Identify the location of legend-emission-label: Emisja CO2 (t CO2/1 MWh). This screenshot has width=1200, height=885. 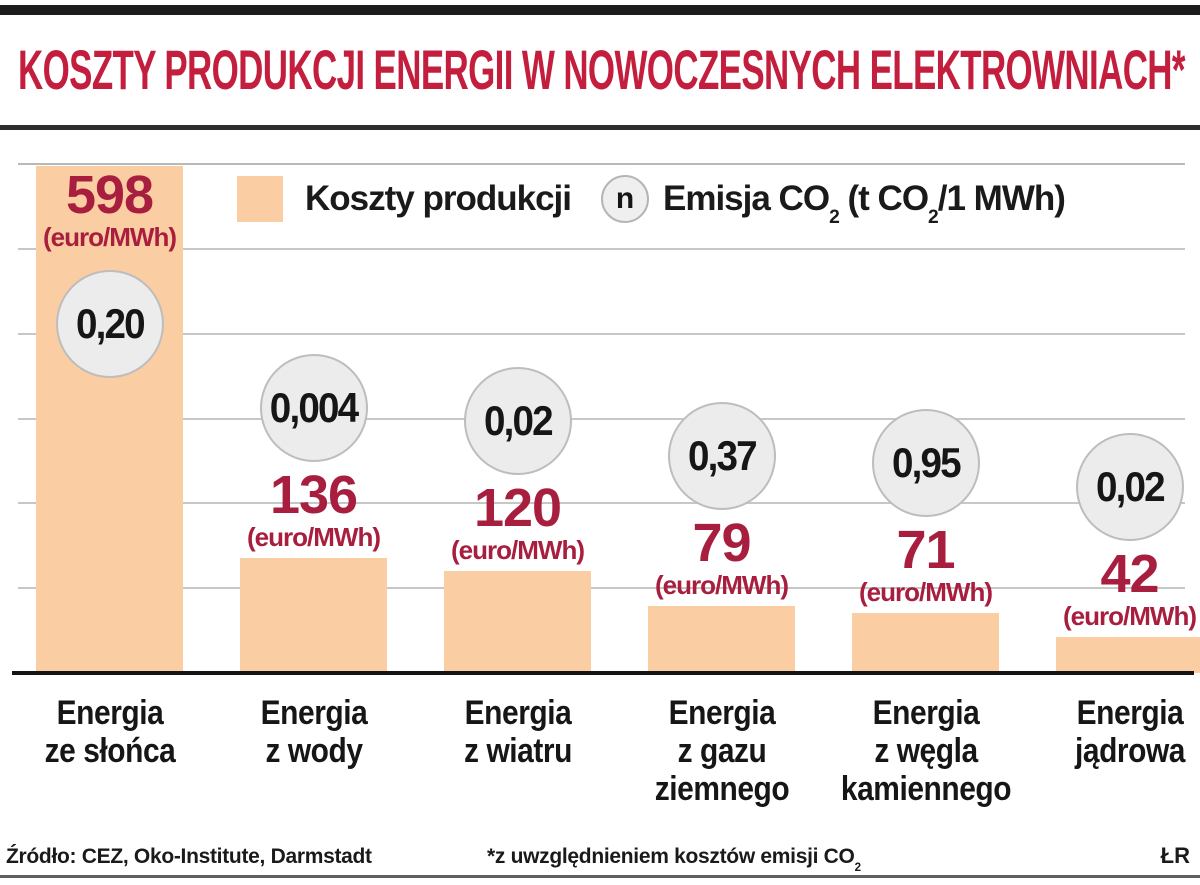
(864, 201).